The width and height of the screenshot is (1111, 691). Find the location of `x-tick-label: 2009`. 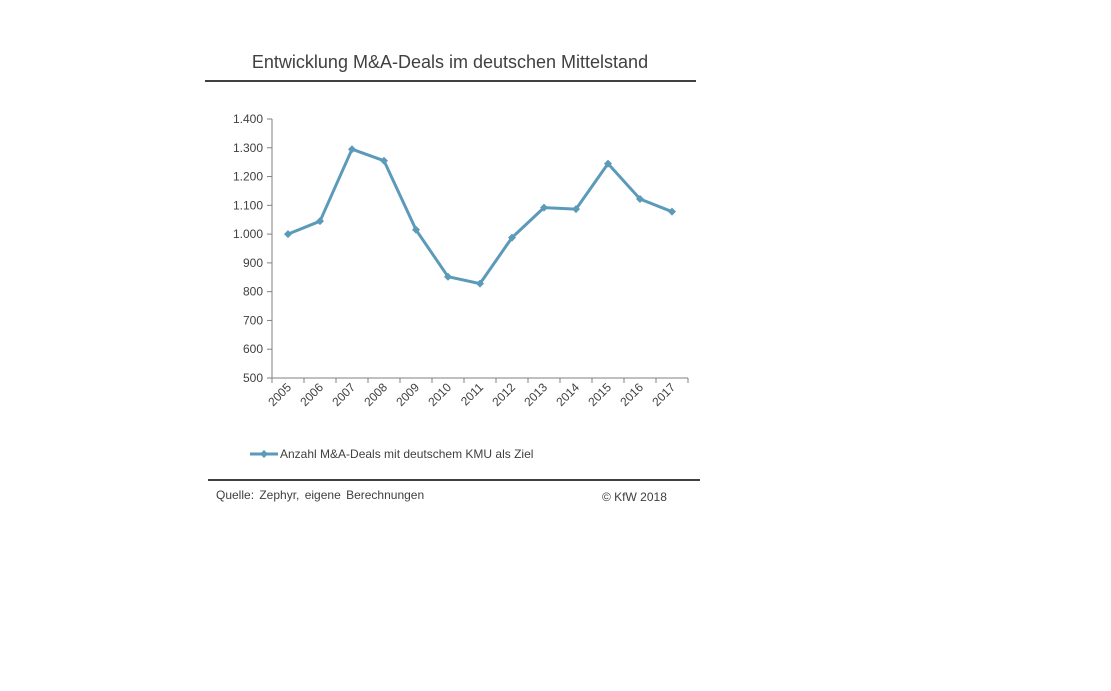

x-tick-label: 2009 is located at coordinates (407, 394).